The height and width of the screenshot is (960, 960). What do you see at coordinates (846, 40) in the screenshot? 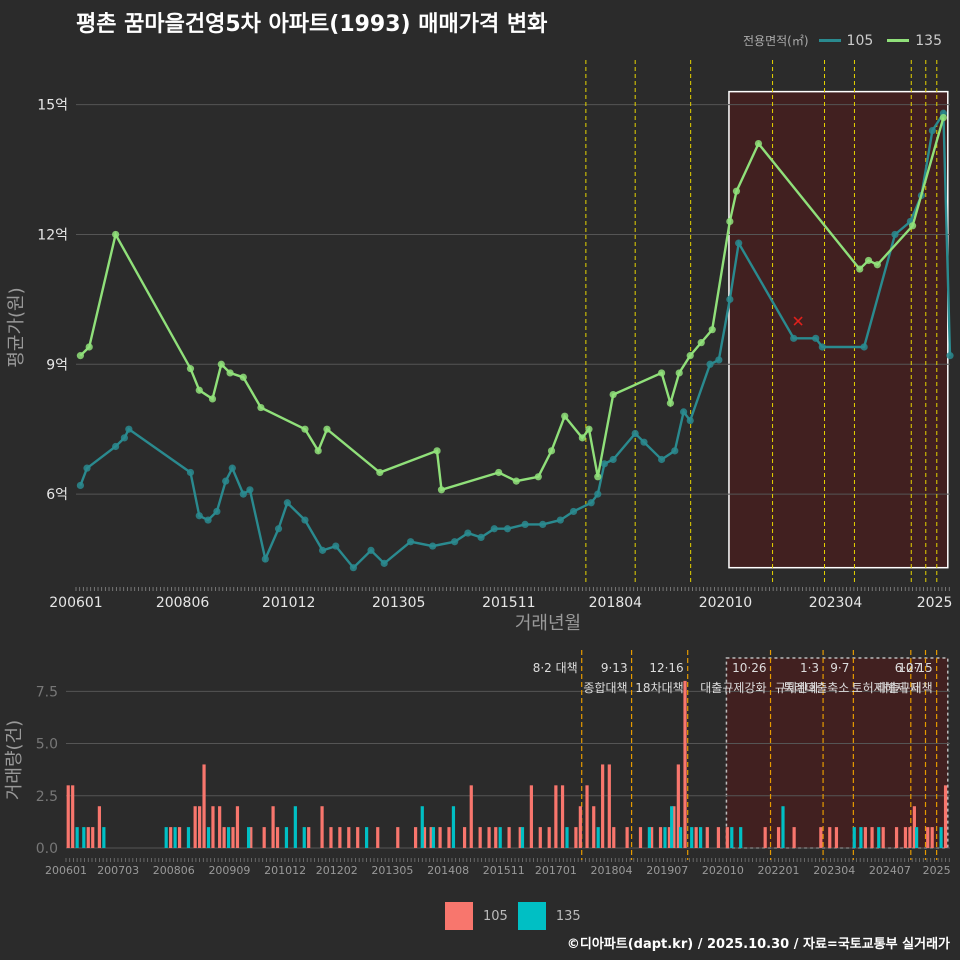
I see `line-legend: 전용면적(㎡) 105 135` at bounding box center [846, 40].